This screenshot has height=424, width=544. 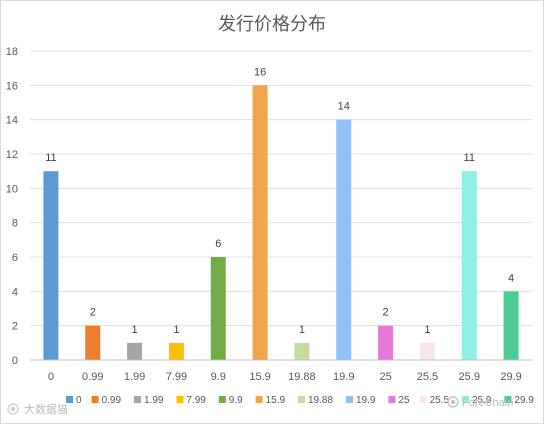 I want to click on x-tick-label: 29.9, so click(x=510, y=377).